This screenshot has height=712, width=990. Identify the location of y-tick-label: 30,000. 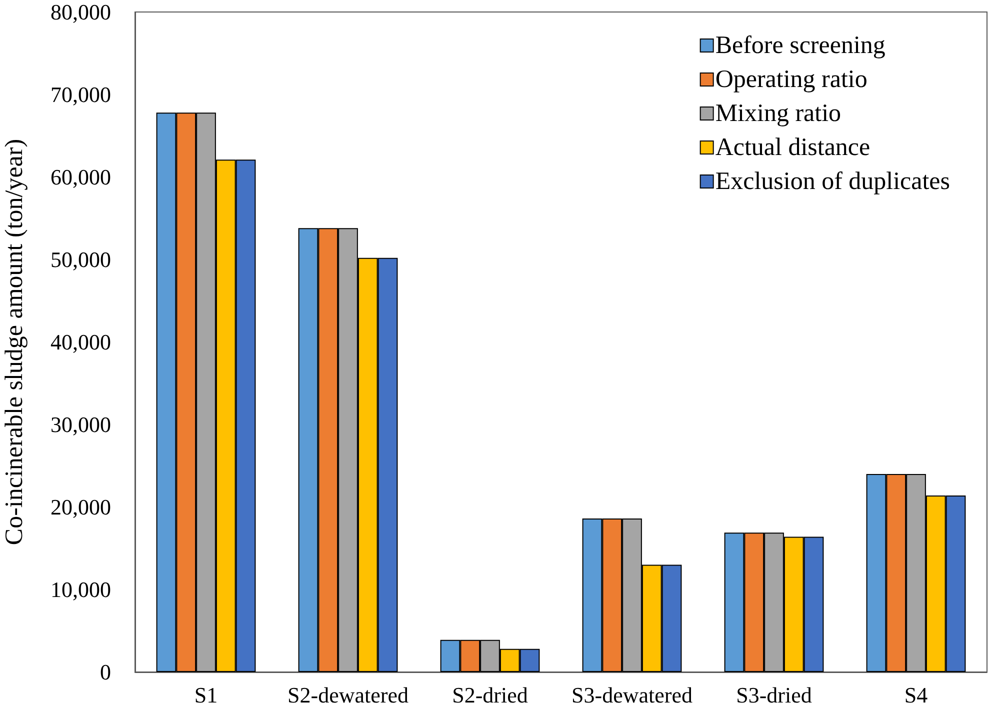
(80, 424).